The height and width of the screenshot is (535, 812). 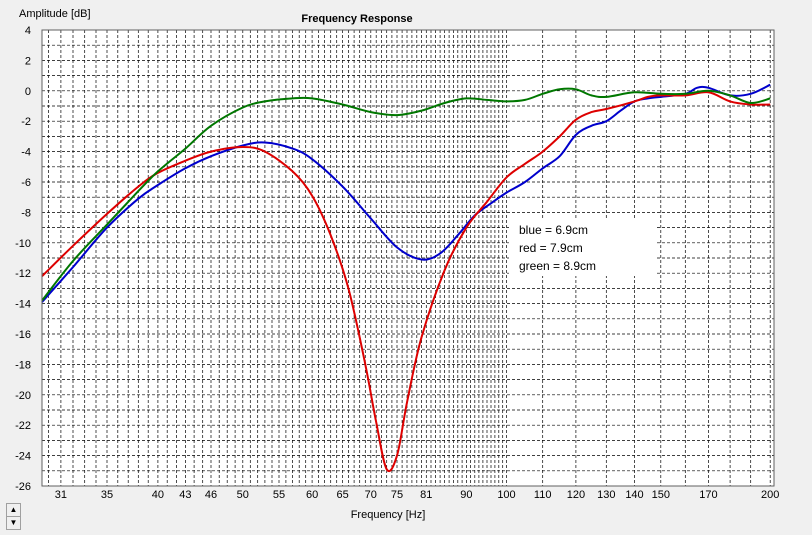 What do you see at coordinates (23, 335) in the screenshot?
I see `y-tick-label: -16` at bounding box center [23, 335].